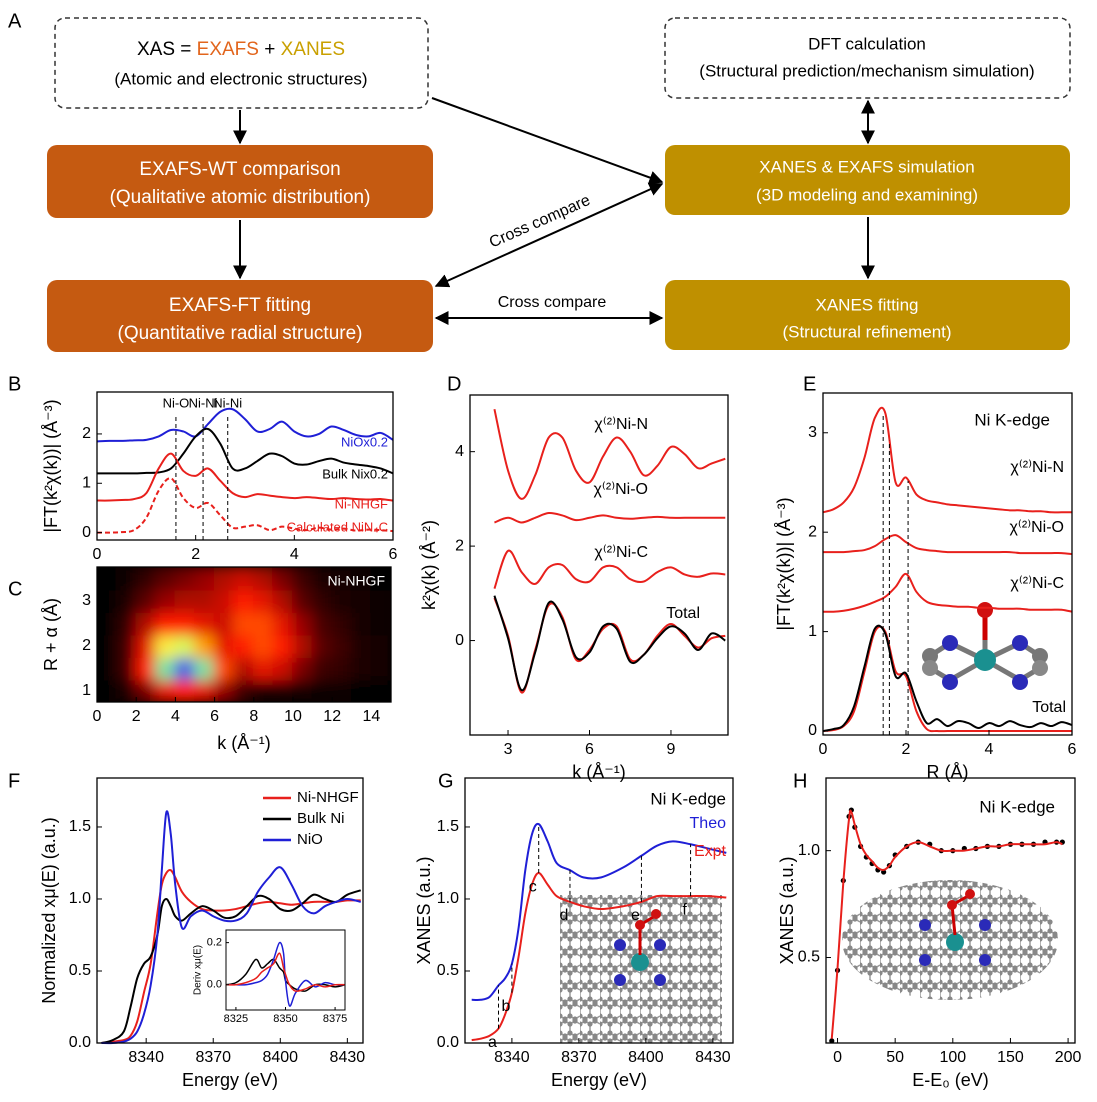 Image resolution: width=1097 pixels, height=1102 pixels. Describe the element at coordinates (552, 302) in the screenshot. I see `edge-label: Cross compare` at that location.